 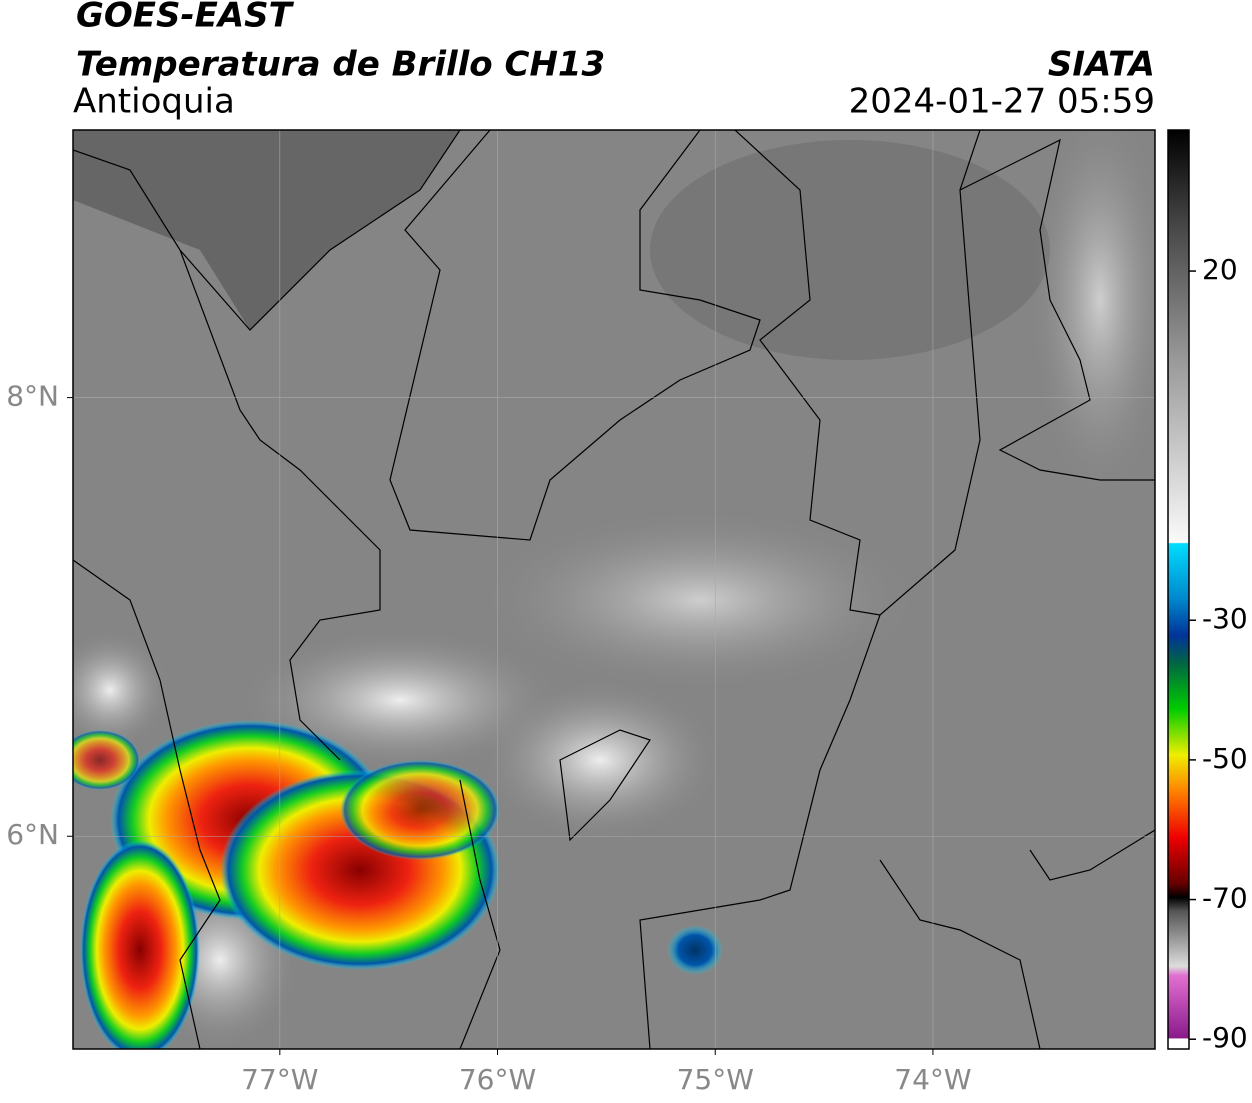 I want to click on region: Antioquia, so click(x=154, y=102).